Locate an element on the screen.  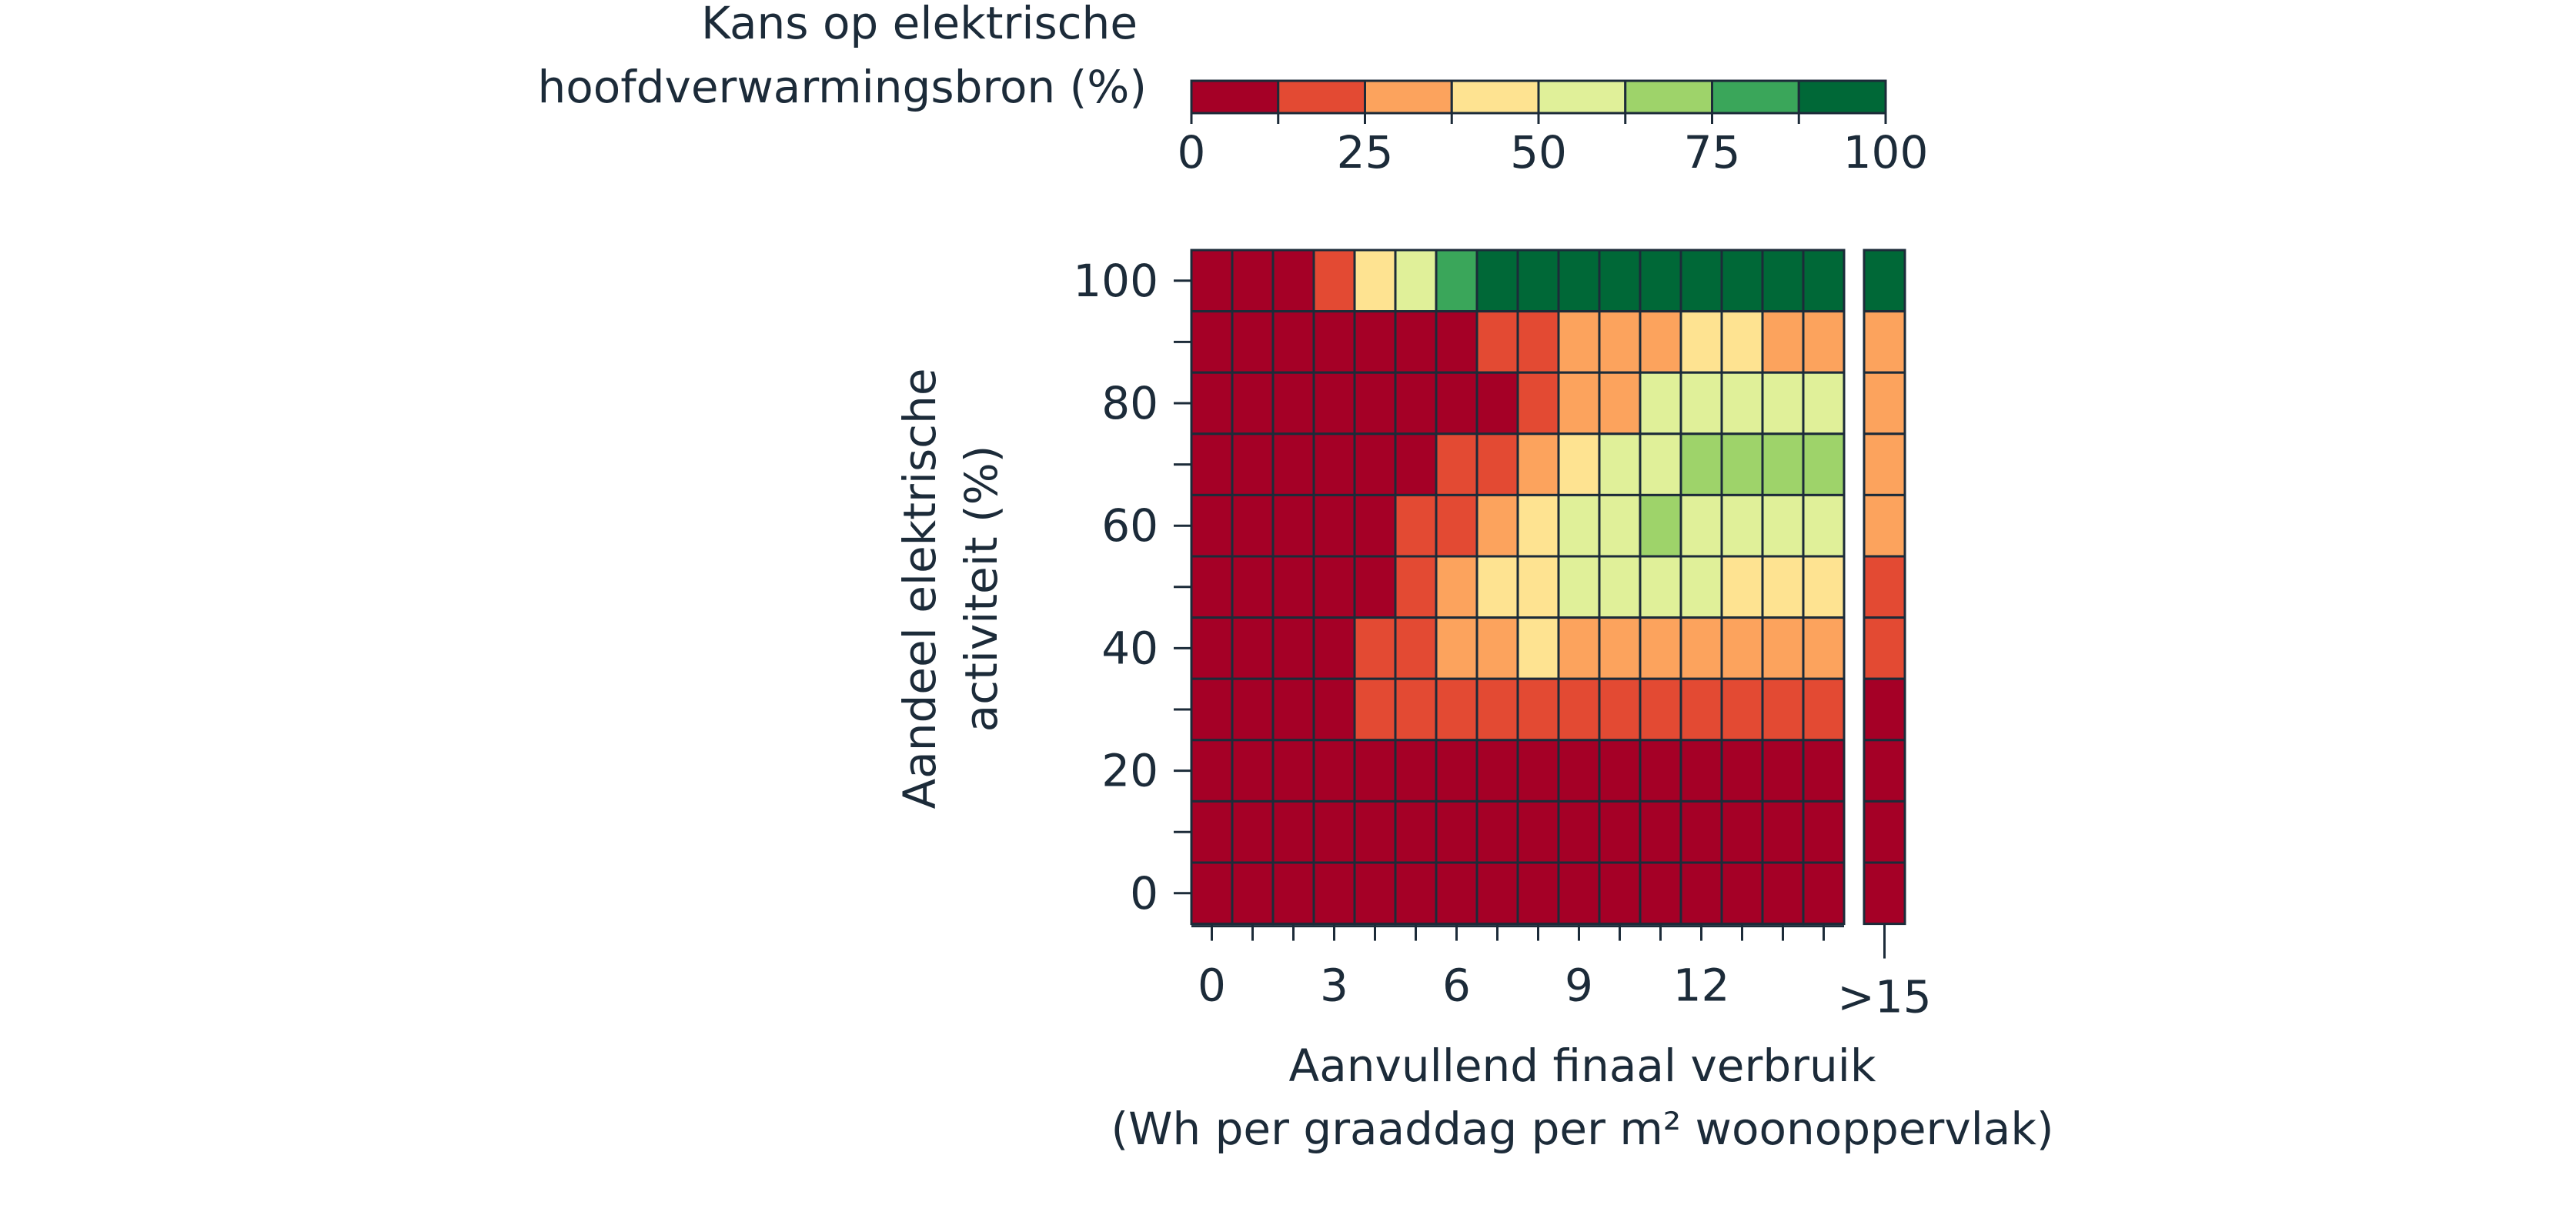
heatmap-cell-r3-c12 is located at coordinates (1701, 464).